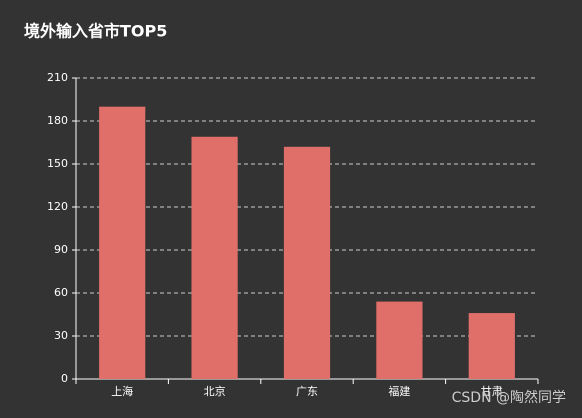  I want to click on x-tick-label: 甘肃, so click(492, 391).